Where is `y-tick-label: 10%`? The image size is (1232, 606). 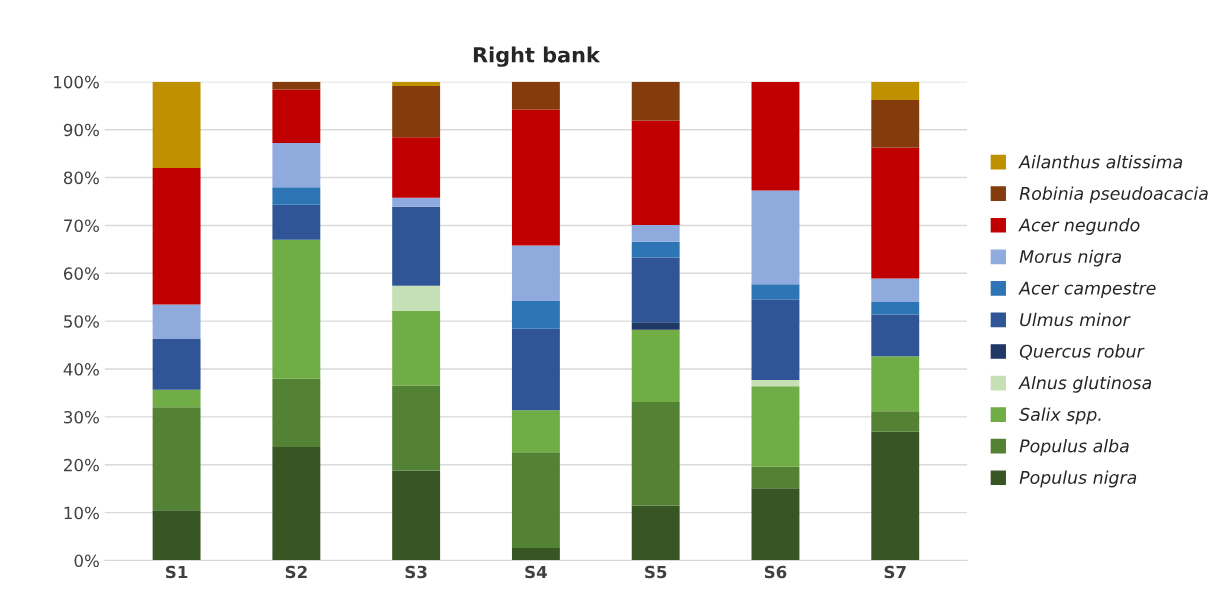
y-tick-label: 10% is located at coordinates (81, 513).